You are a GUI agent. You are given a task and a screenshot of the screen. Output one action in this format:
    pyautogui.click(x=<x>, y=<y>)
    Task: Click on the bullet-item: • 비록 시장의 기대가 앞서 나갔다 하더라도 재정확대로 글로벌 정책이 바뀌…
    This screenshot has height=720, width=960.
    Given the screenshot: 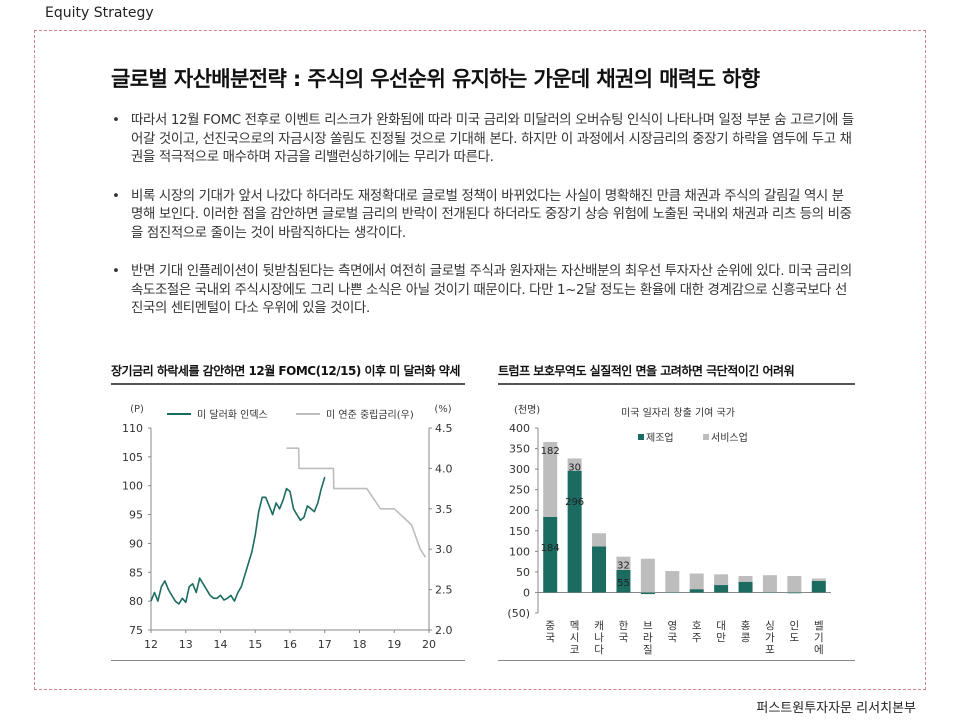 What is the action you would take?
    pyautogui.click(x=483, y=216)
    